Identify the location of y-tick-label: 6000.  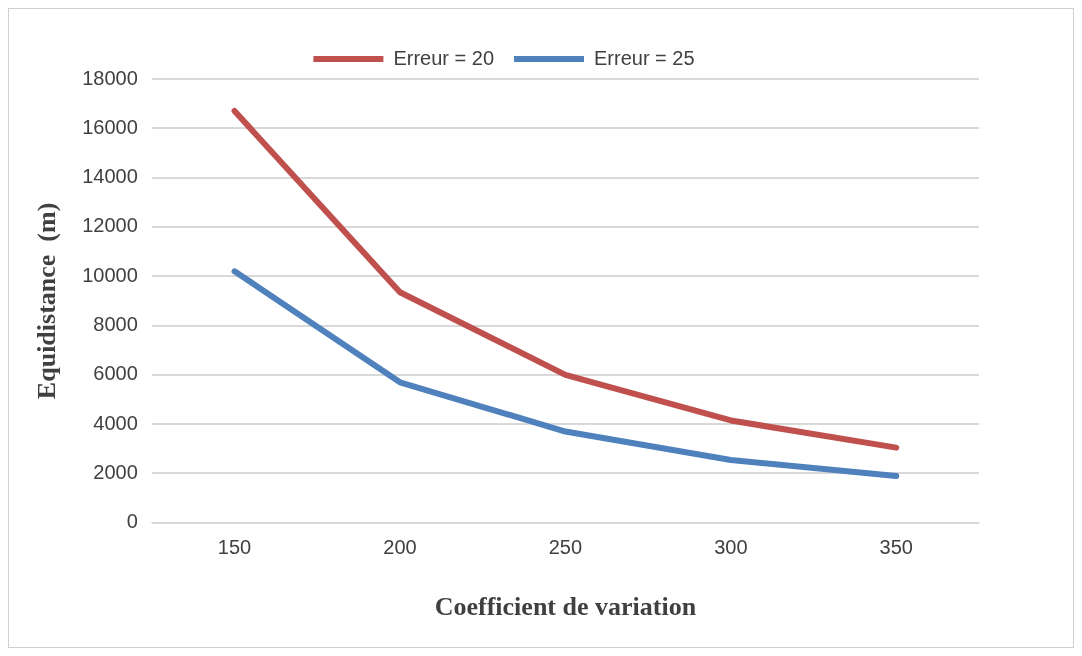
(115, 373).